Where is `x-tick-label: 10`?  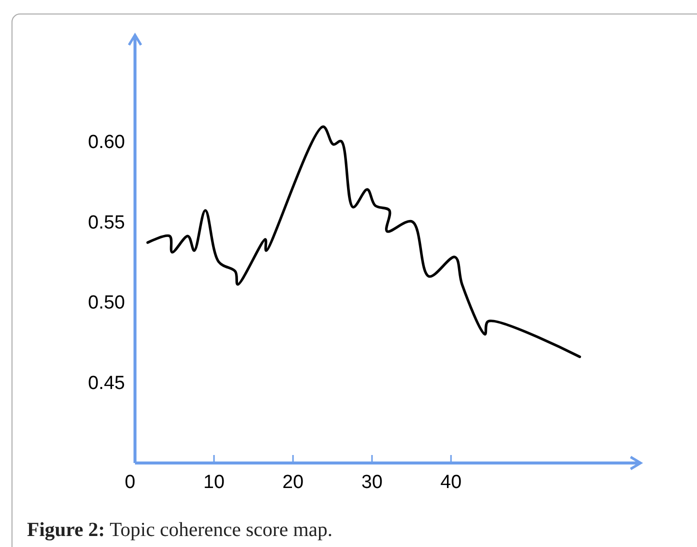
x-tick-label: 10 is located at coordinates (214, 482).